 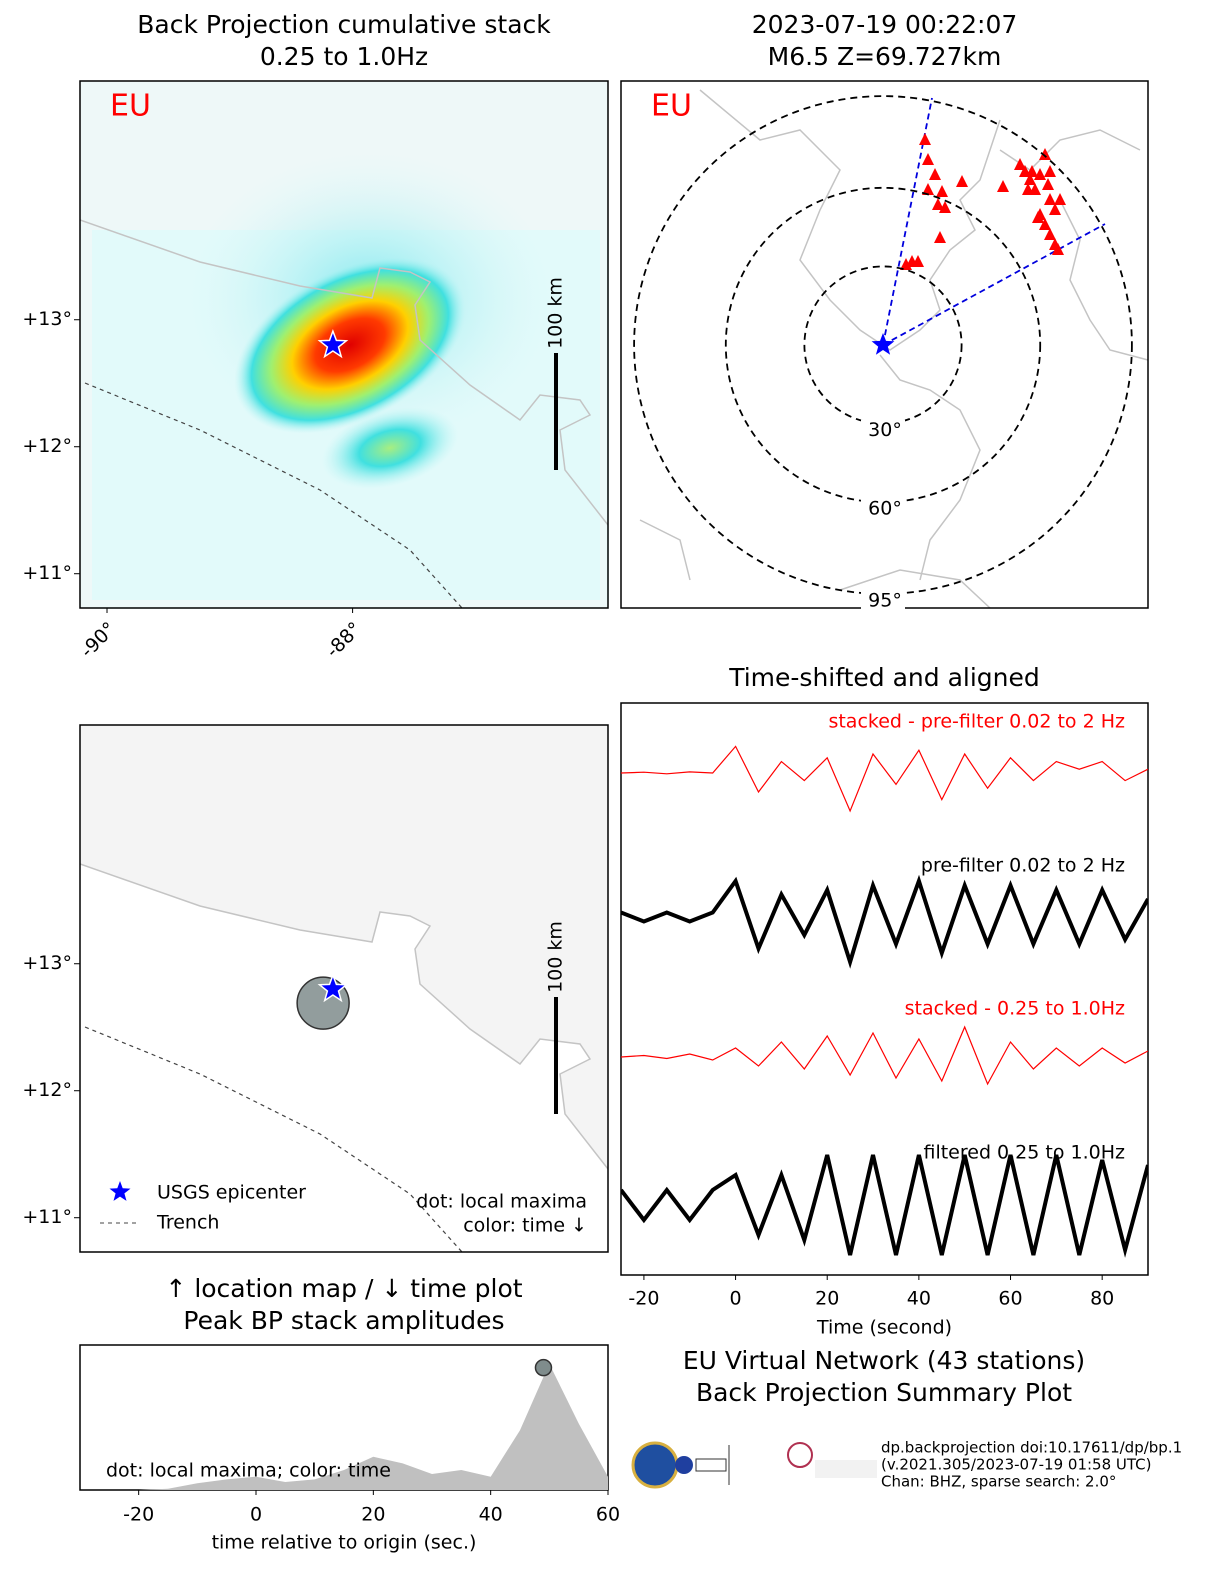 What do you see at coordinates (1023, 866) in the screenshot?
I see `trace-label: pre-filter 0.02 to 2 Hz` at bounding box center [1023, 866].